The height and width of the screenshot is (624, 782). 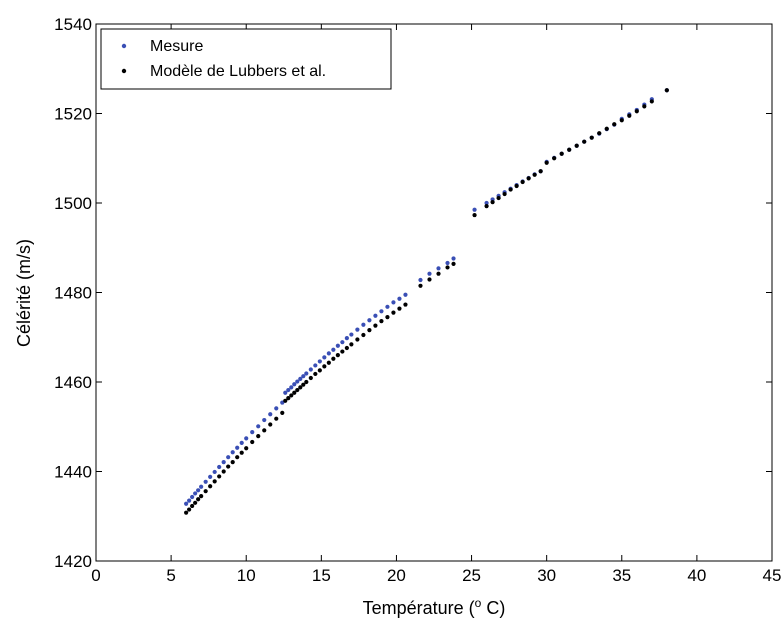 What do you see at coordinates (621, 575) in the screenshot?
I see `x-tick-label: 35` at bounding box center [621, 575].